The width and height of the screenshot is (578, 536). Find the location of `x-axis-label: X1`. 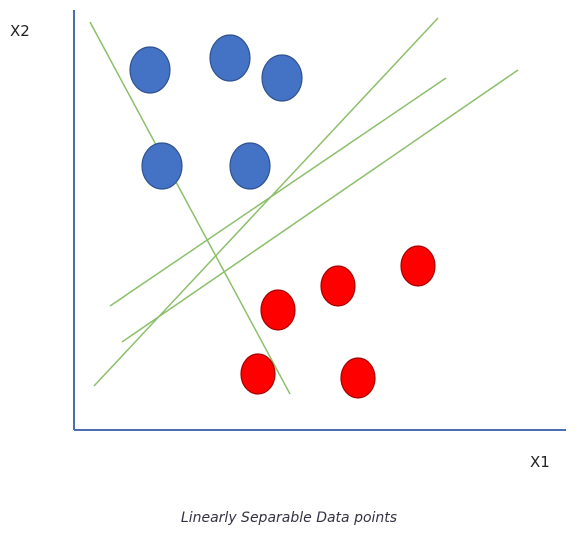

x-axis-label: X1 is located at coordinates (540, 462).